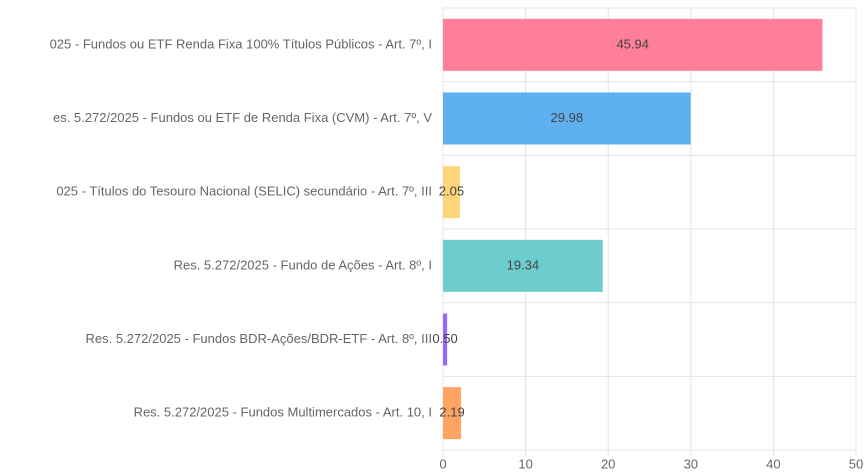 This screenshot has width=868, height=473. I want to click on data-label: 29.98, so click(567, 117).